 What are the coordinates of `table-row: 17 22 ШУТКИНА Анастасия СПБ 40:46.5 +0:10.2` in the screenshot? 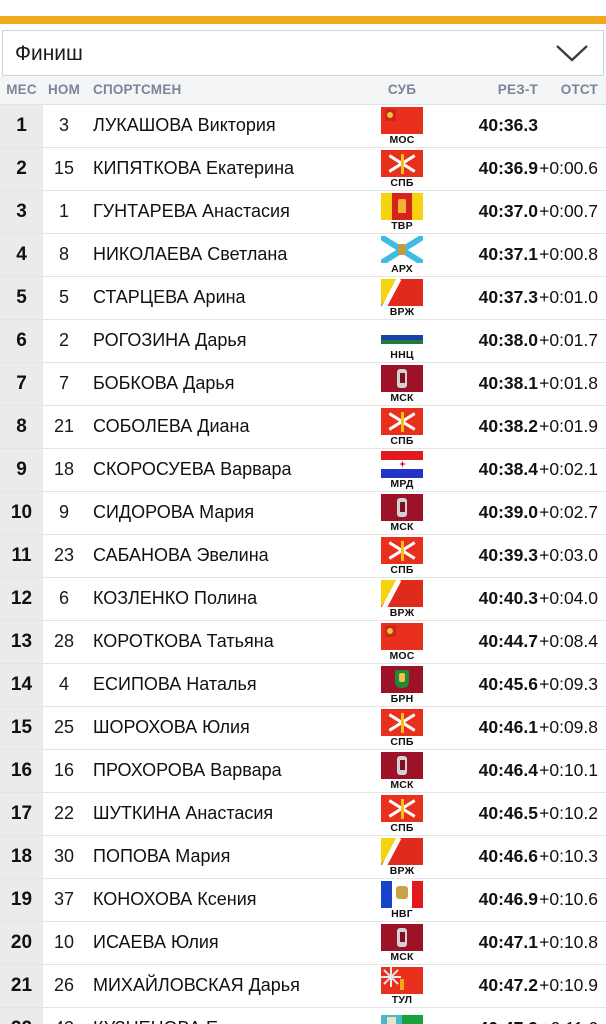 It's located at (303, 814).